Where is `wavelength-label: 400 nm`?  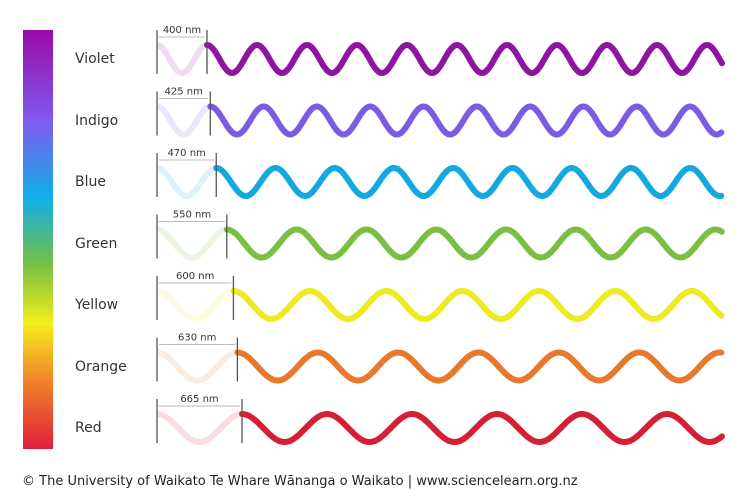 wavelength-label: 400 nm is located at coordinates (182, 30).